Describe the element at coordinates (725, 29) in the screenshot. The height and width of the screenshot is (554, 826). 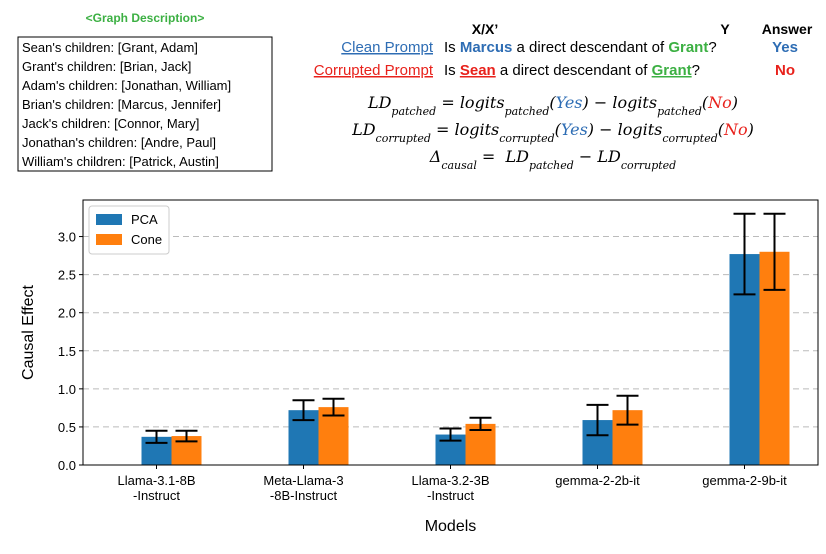
I see `column-header: Y` at that location.